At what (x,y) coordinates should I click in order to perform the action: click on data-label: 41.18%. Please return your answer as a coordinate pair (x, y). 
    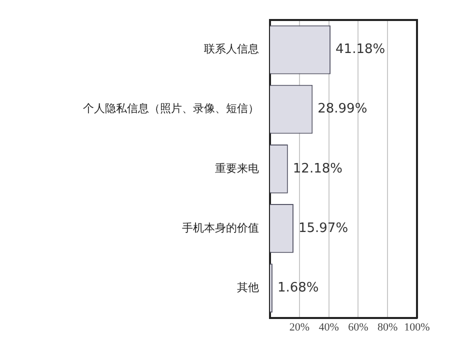
    Looking at the image, I should click on (361, 50).